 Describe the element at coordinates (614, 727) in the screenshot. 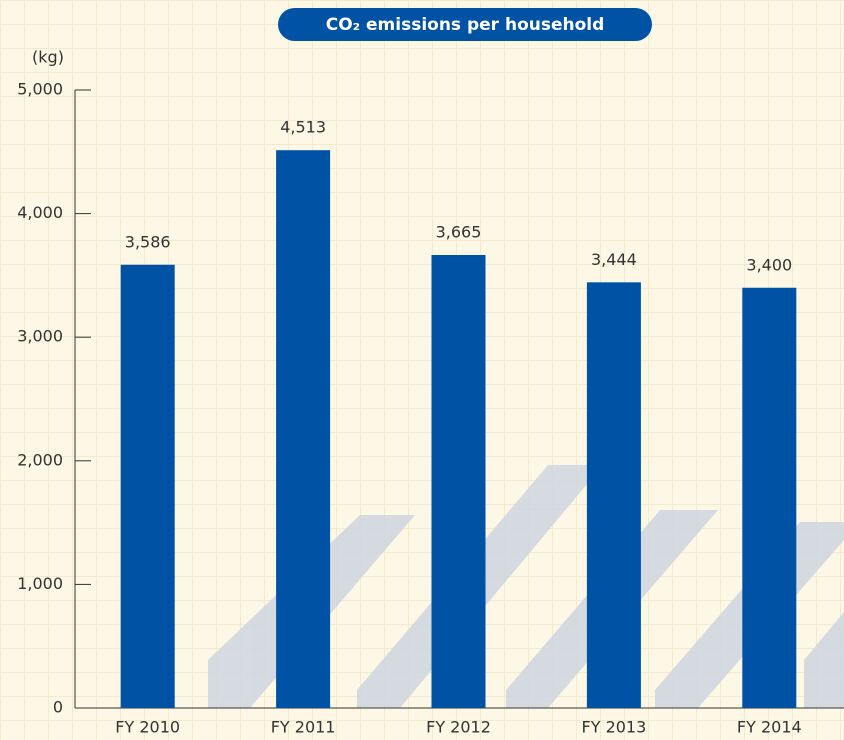

I see `x-tick-label: FY 2013` at that location.